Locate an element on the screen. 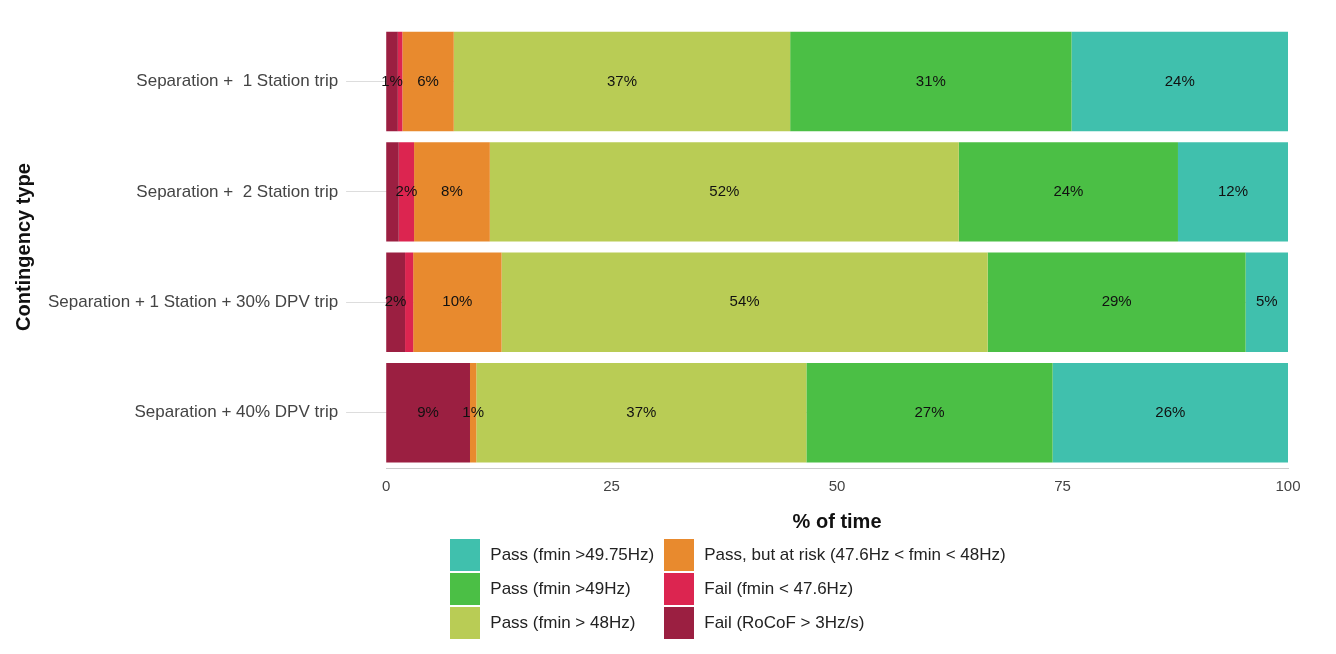 The width and height of the screenshot is (1336, 654). legend-label: Fail (fmin < 47.6Hz) is located at coordinates (779, 589).